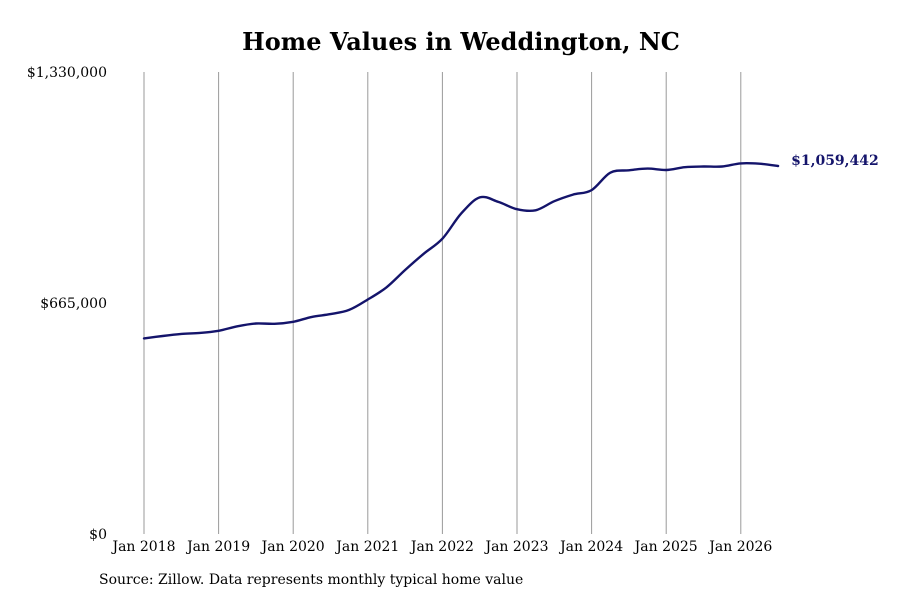  I want to click on y-tick-label: $0, so click(98, 535).